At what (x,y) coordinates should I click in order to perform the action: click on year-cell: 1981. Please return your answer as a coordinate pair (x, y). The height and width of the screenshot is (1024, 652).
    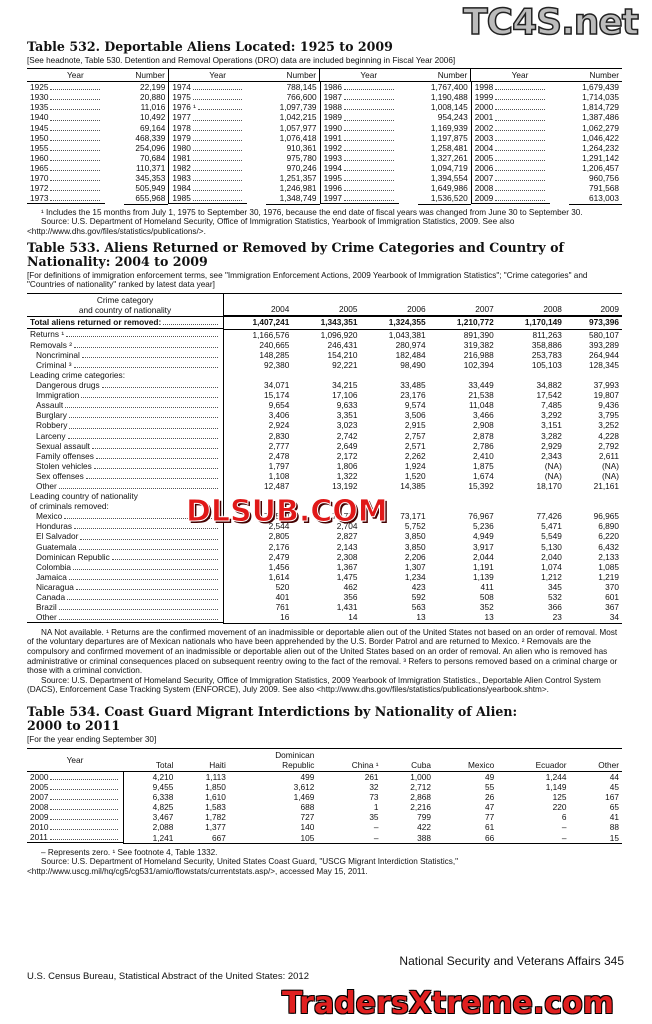
    Looking at the image, I should click on (207, 157).